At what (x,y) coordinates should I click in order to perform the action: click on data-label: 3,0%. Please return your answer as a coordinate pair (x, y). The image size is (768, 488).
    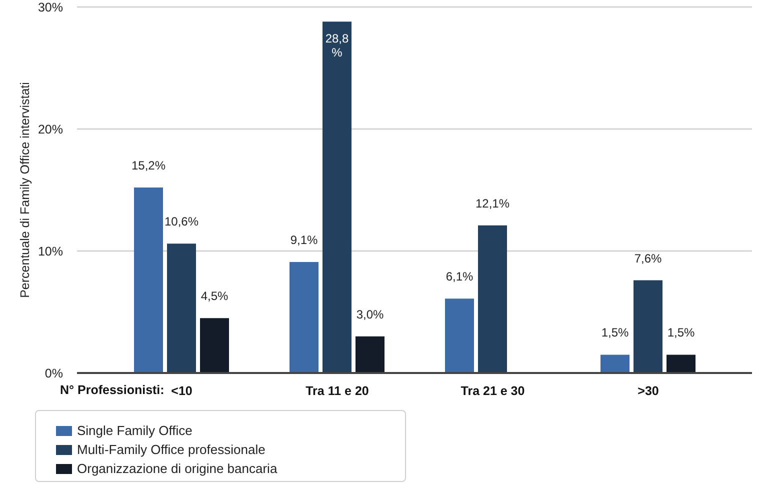
    Looking at the image, I should click on (370, 314).